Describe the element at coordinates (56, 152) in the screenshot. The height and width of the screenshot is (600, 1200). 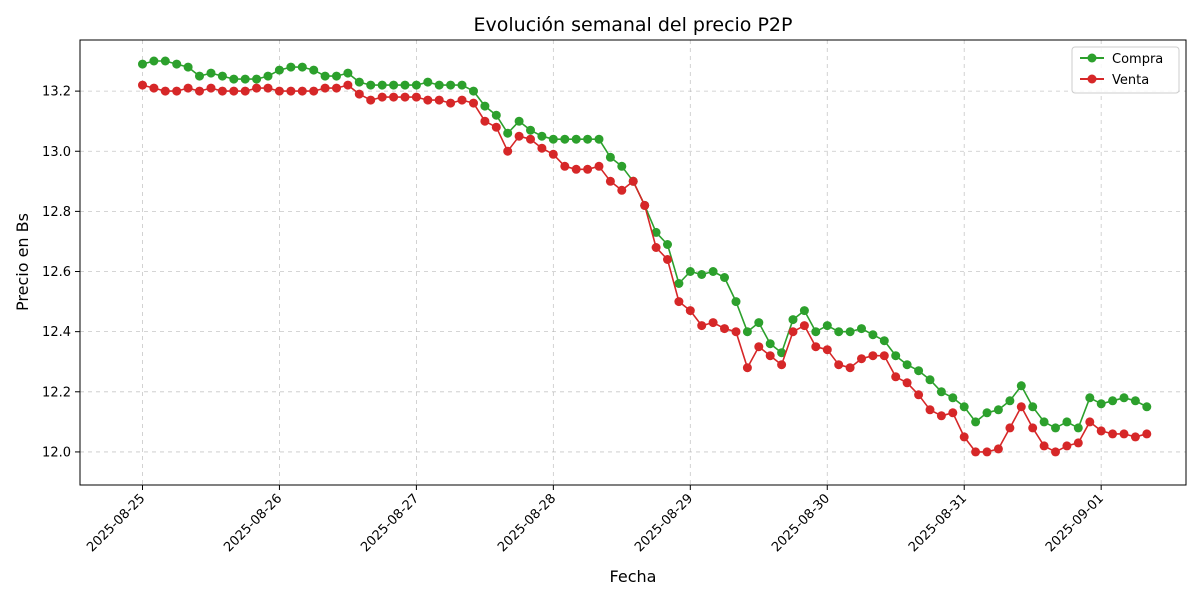
I see `y-tick-label: 13.0` at that location.